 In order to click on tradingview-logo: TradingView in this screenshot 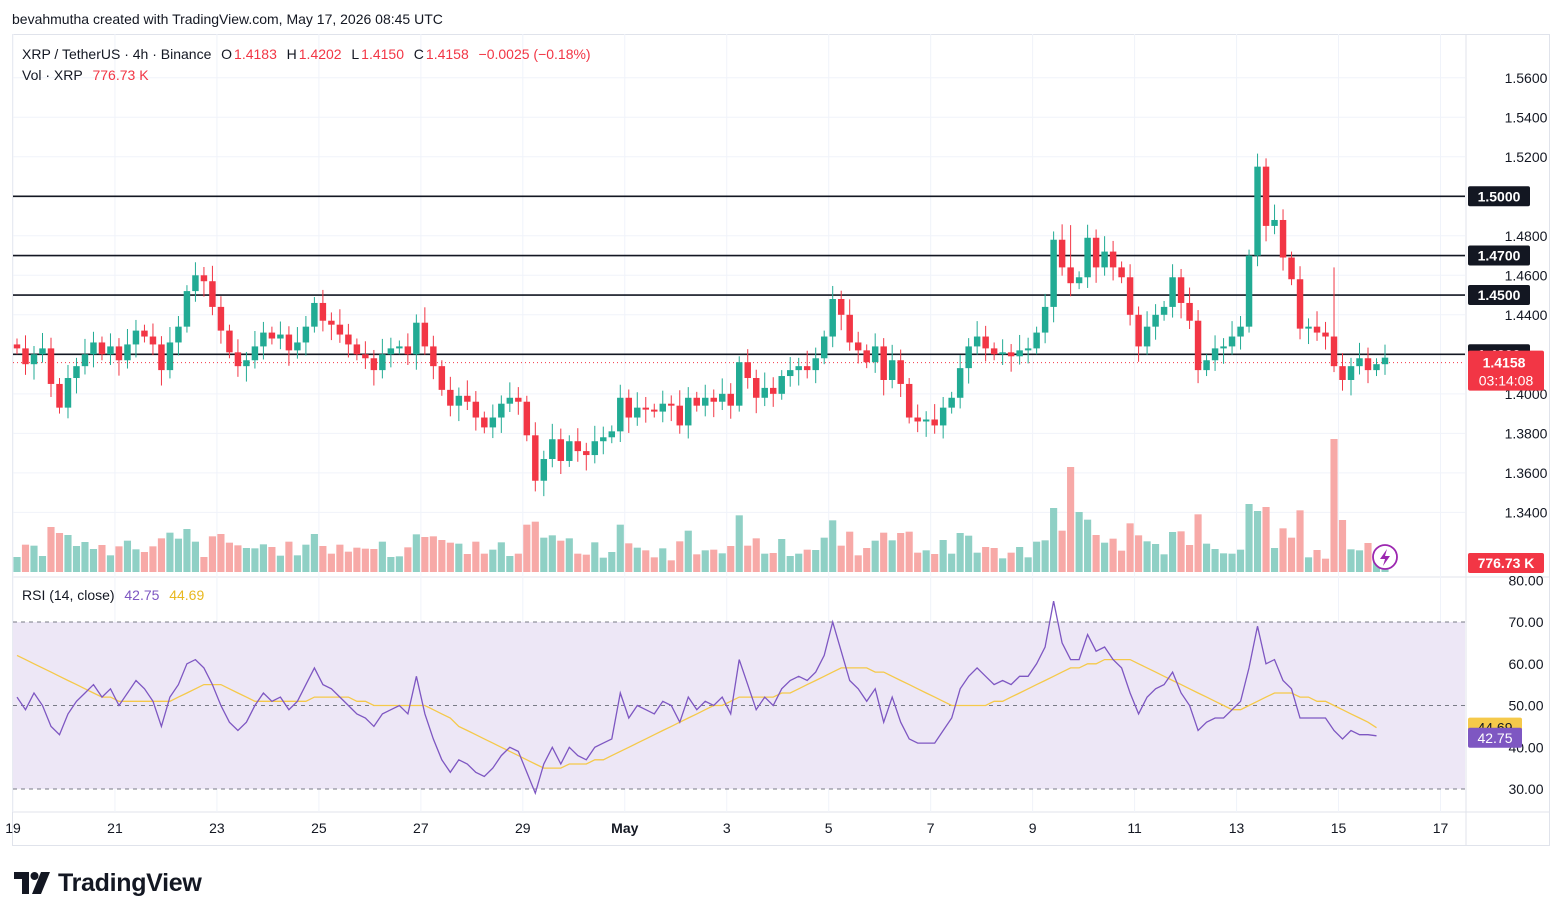, I will do `click(108, 883)`.